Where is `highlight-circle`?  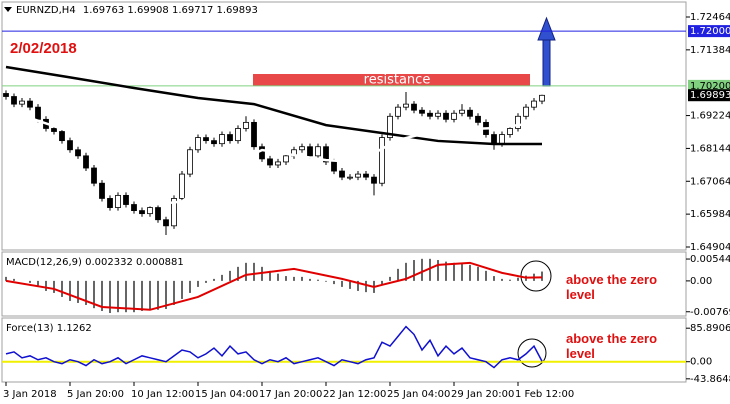
highlight-circle is located at coordinates (532, 353).